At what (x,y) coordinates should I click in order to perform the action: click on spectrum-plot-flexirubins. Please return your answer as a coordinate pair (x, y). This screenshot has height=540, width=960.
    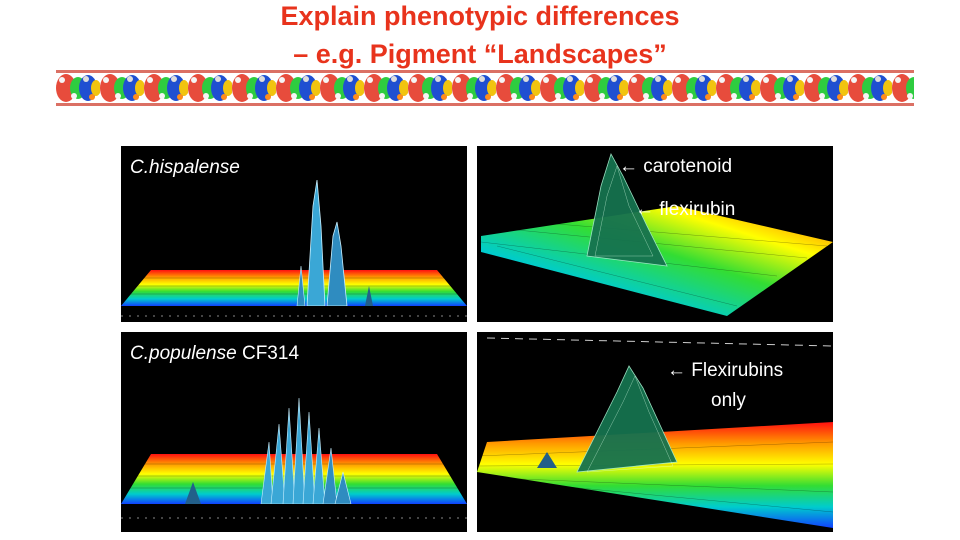
    Looking at the image, I should click on (655, 432).